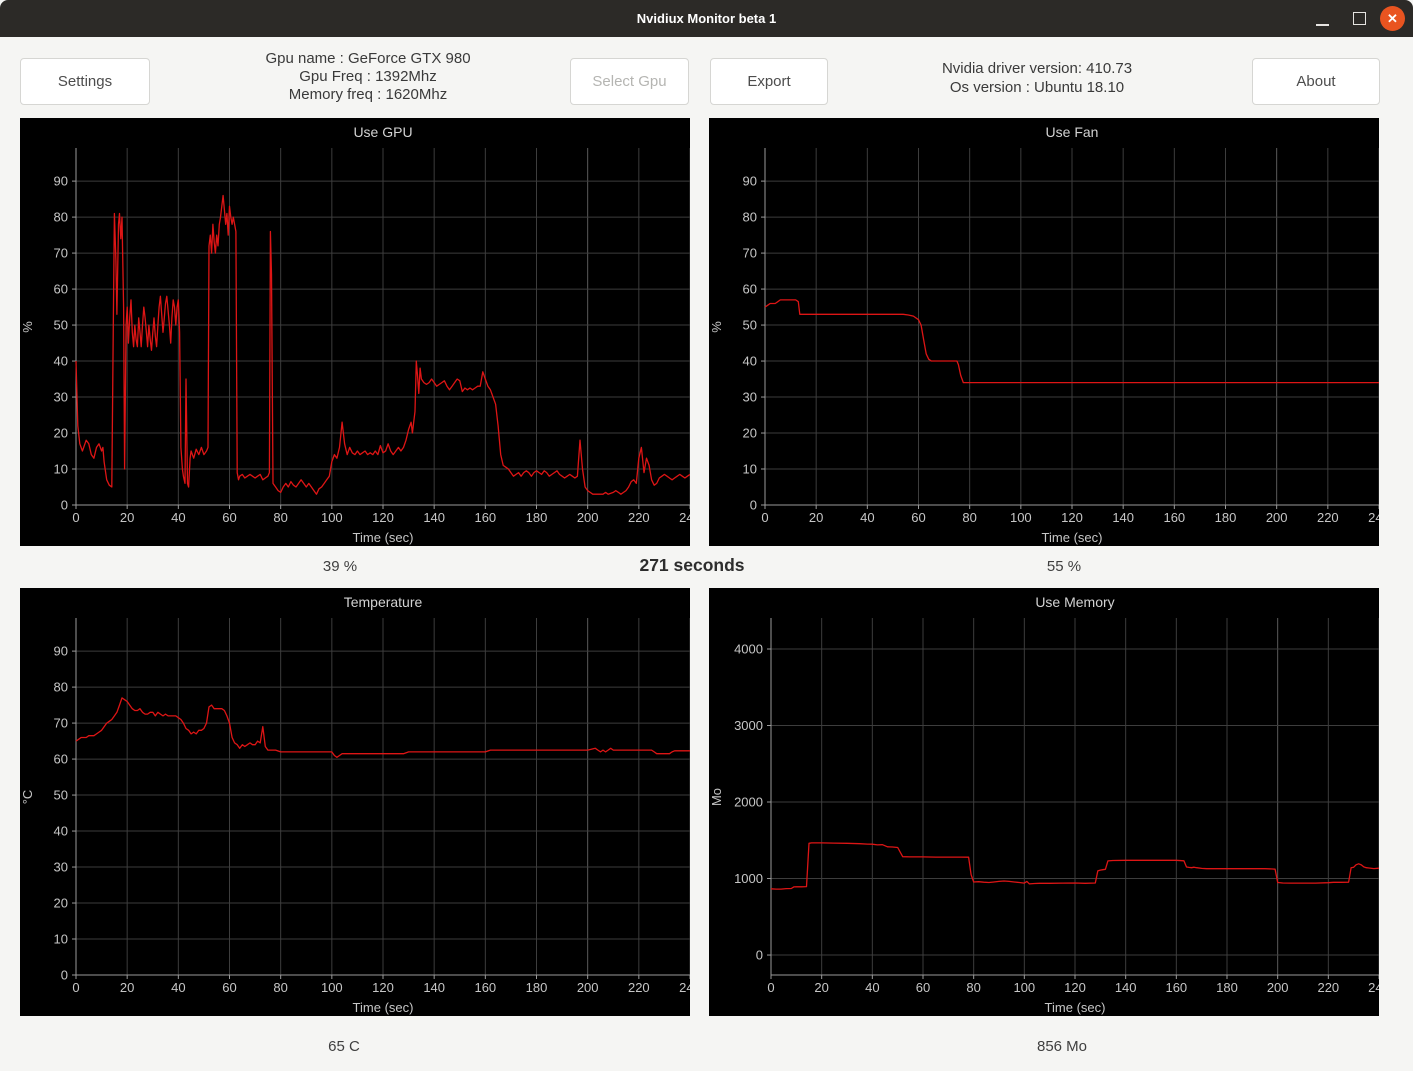  I want to click on about-button: About, so click(1316, 81).